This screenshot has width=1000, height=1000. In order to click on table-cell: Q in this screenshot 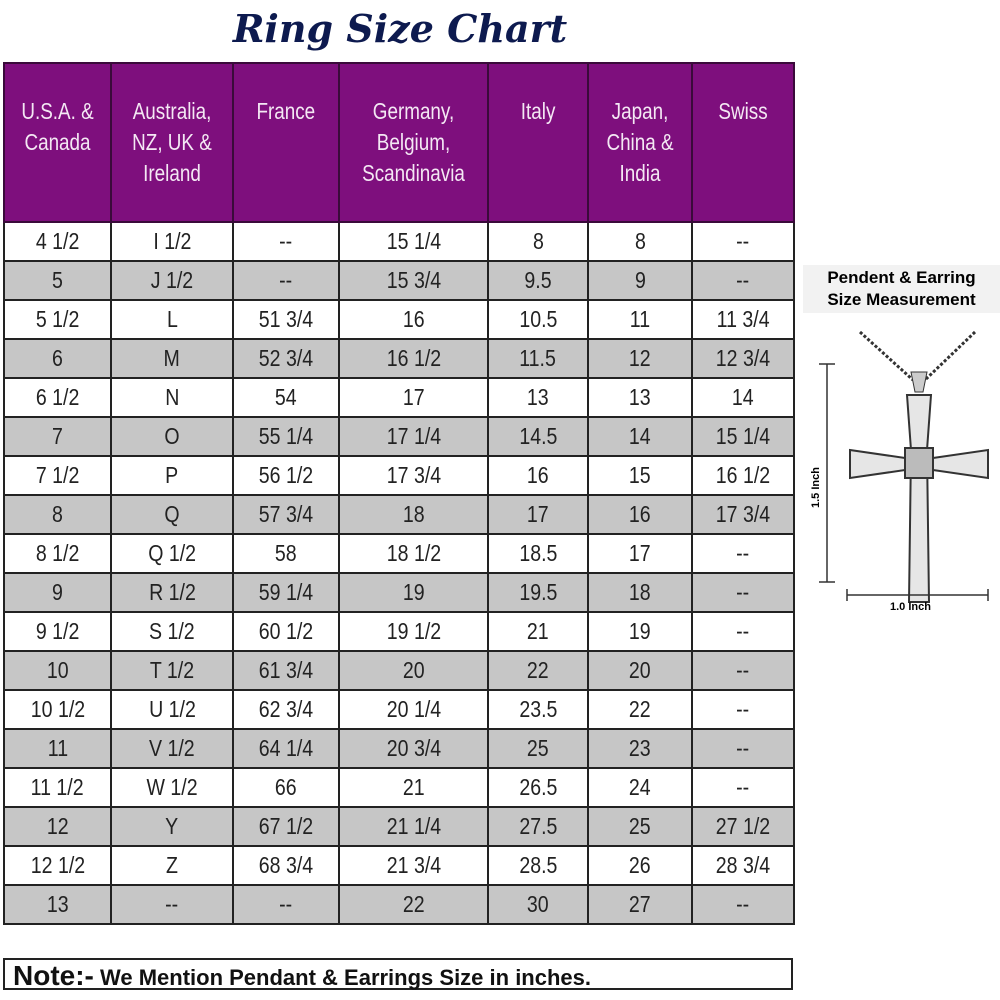, I will do `click(172, 514)`.